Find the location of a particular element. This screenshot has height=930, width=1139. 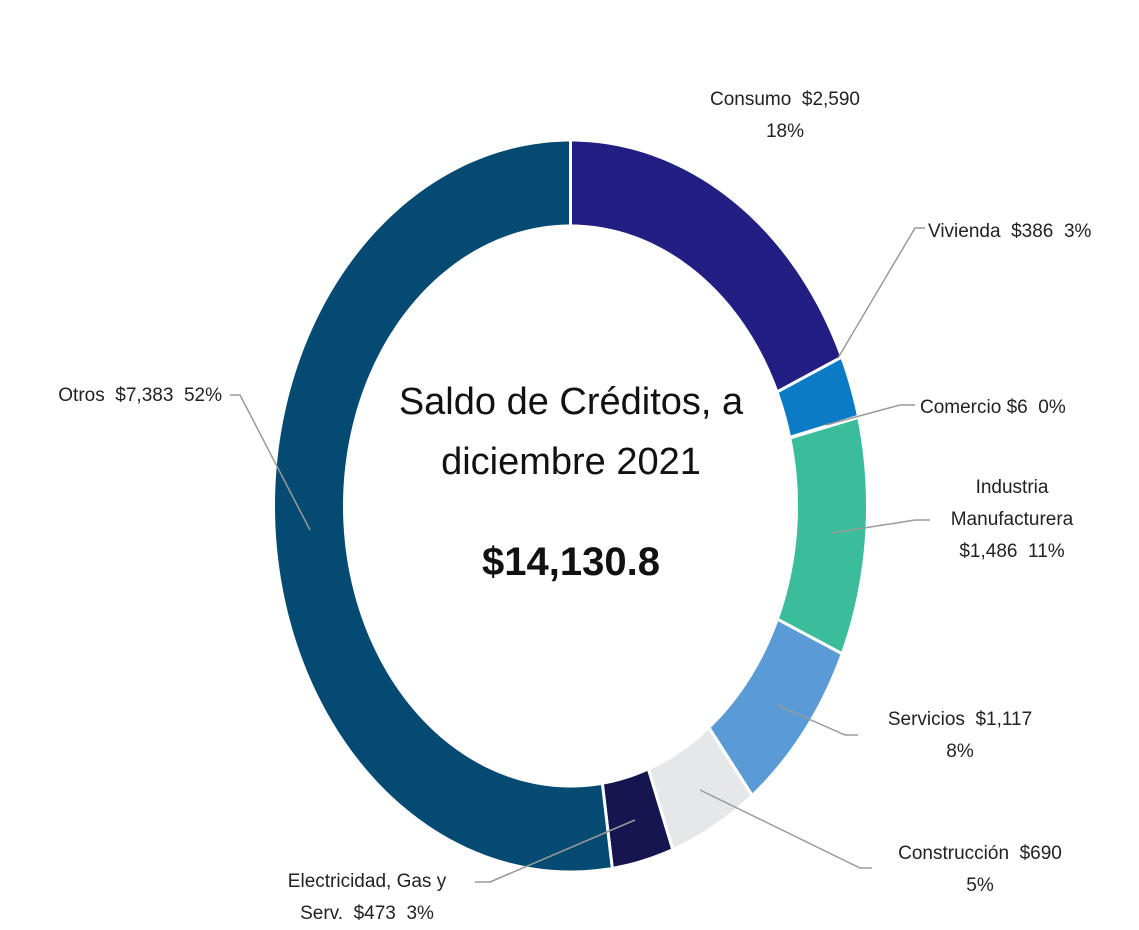

value-label: $6 is located at coordinates (1017, 407).